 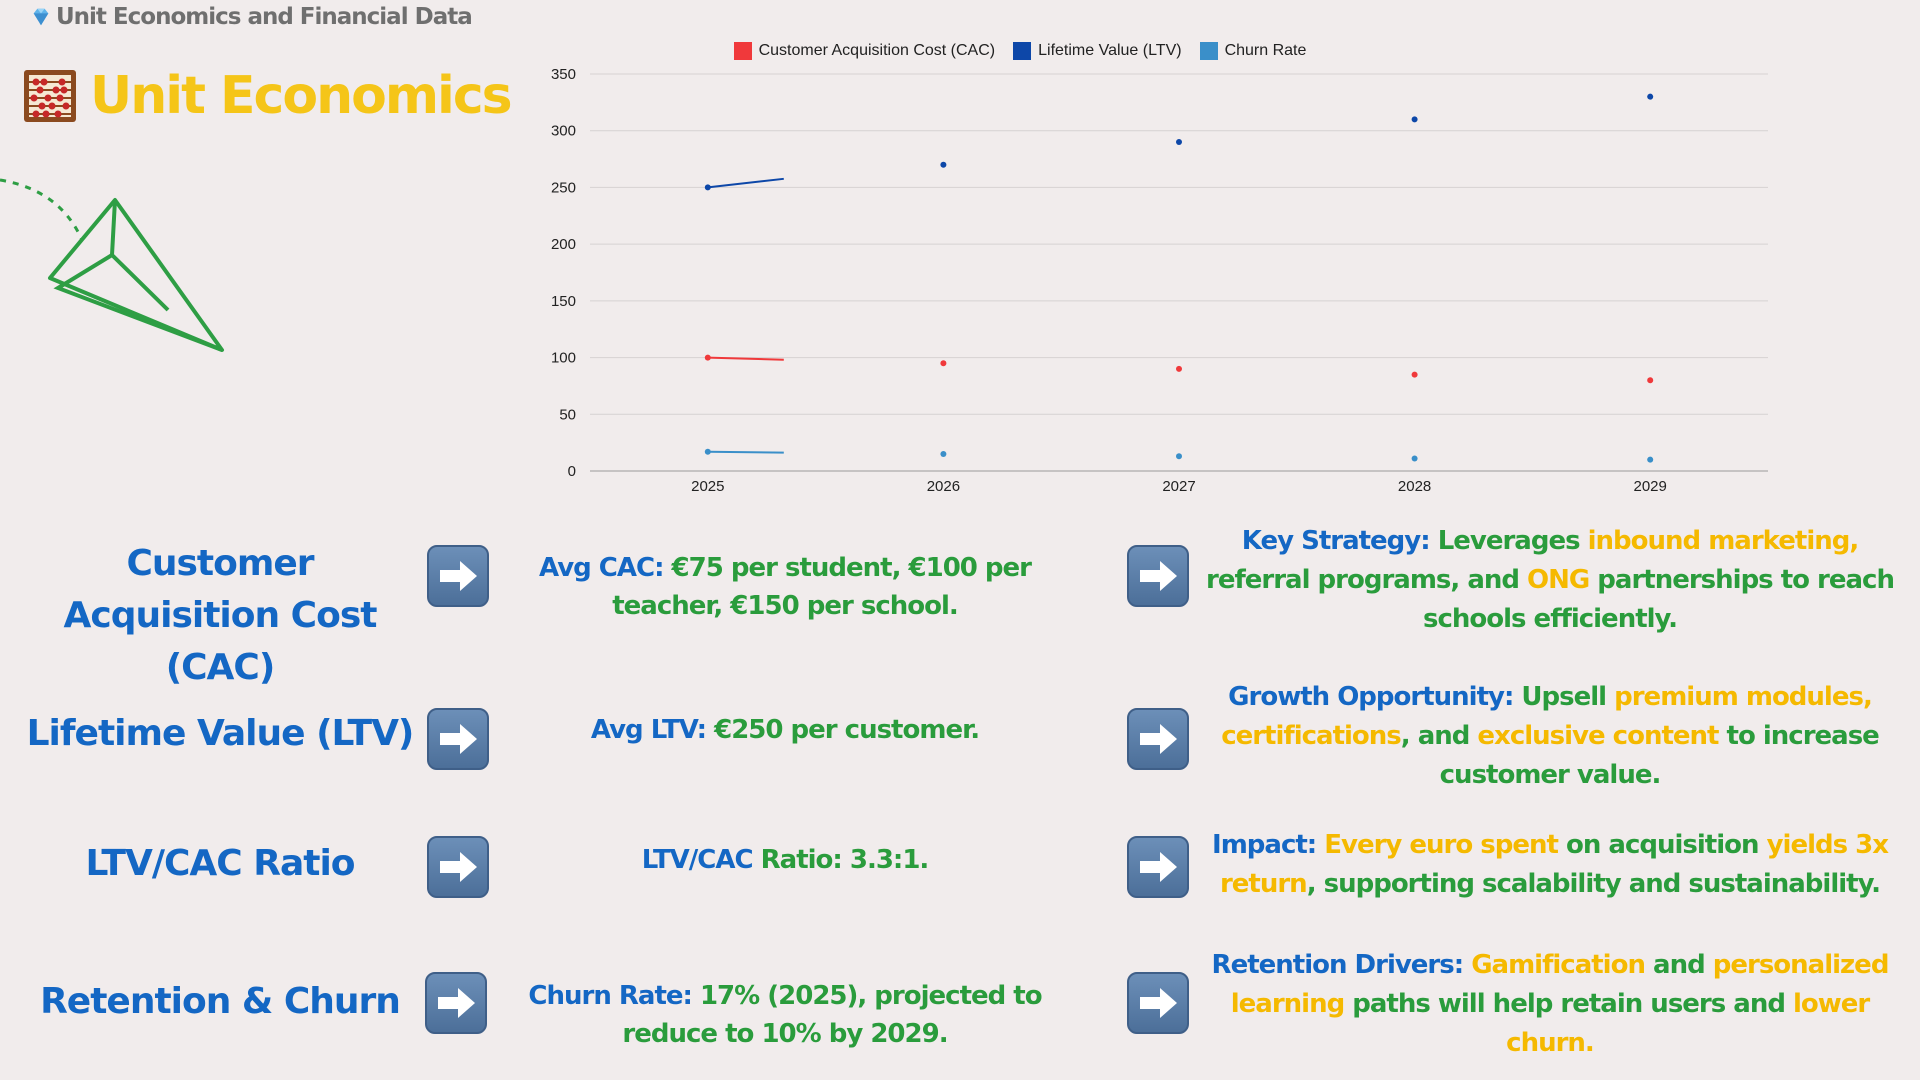 I want to click on insight-segment: Retention Drivers:, so click(x=1341, y=965).